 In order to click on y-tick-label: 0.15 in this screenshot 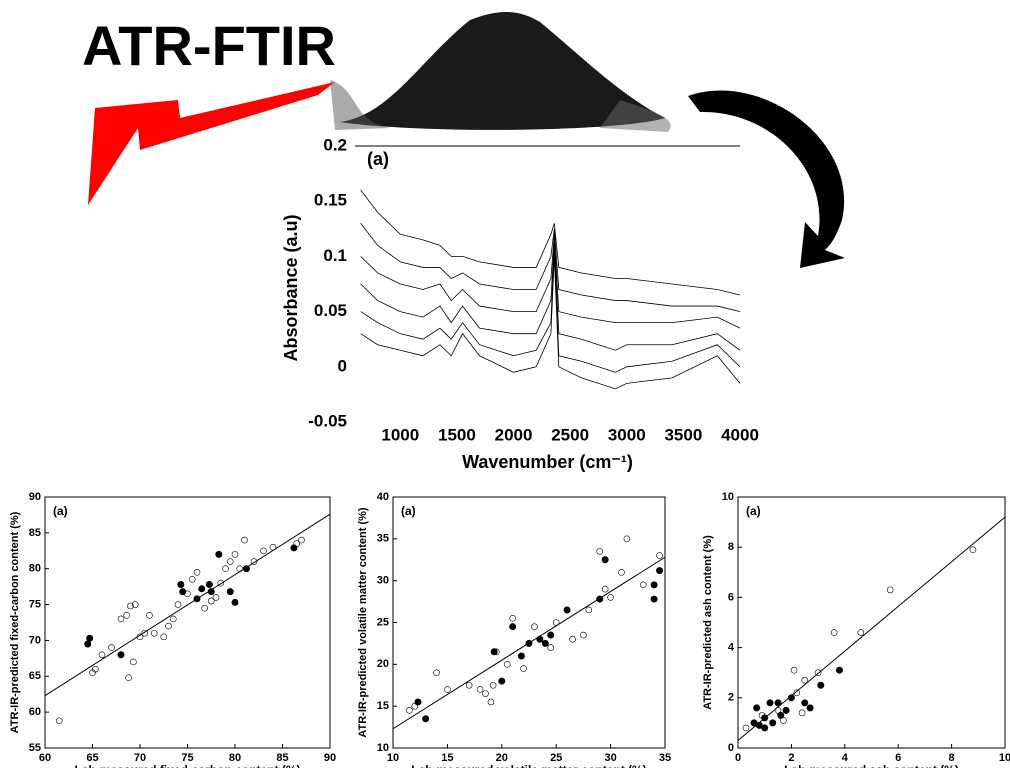, I will do `click(330, 200)`.